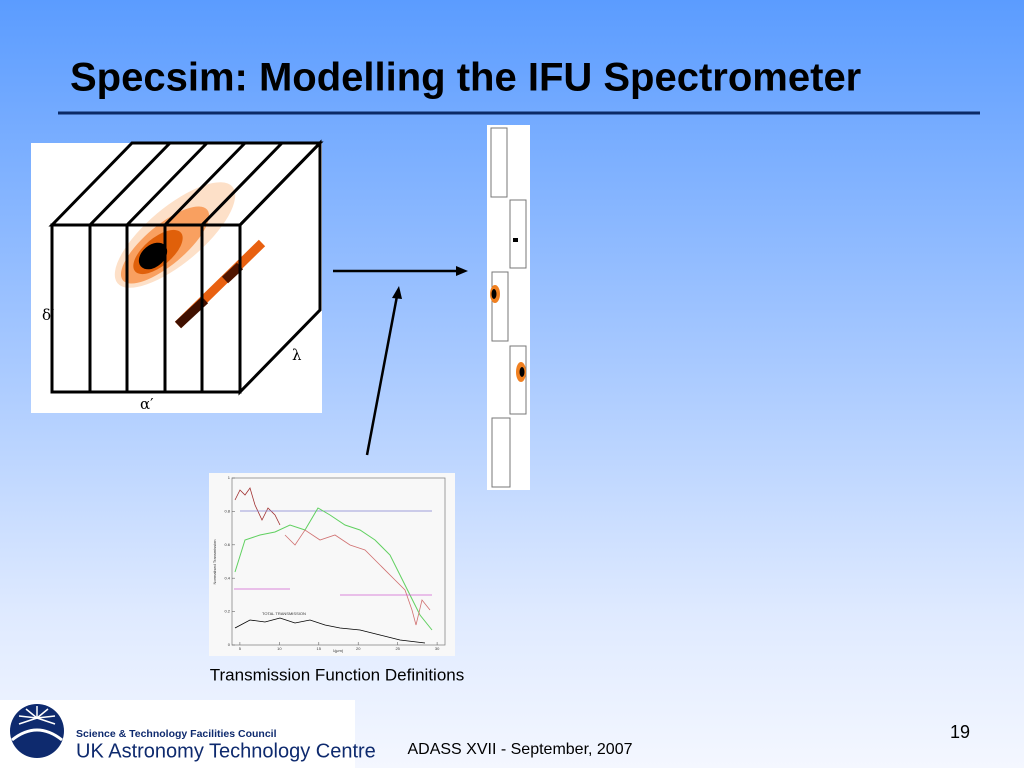  What do you see at coordinates (338, 650) in the screenshot?
I see `inset-x-label: λ(μm)` at bounding box center [338, 650].